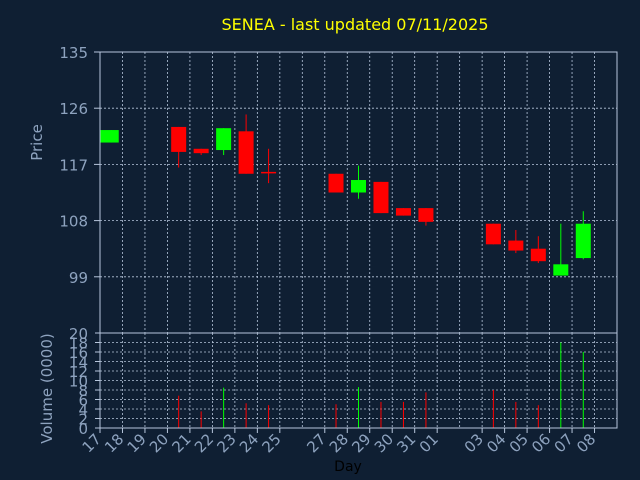 The image size is (640, 480). I want to click on chart-title: SENEA - last updated 07/11/2025, so click(354, 24).